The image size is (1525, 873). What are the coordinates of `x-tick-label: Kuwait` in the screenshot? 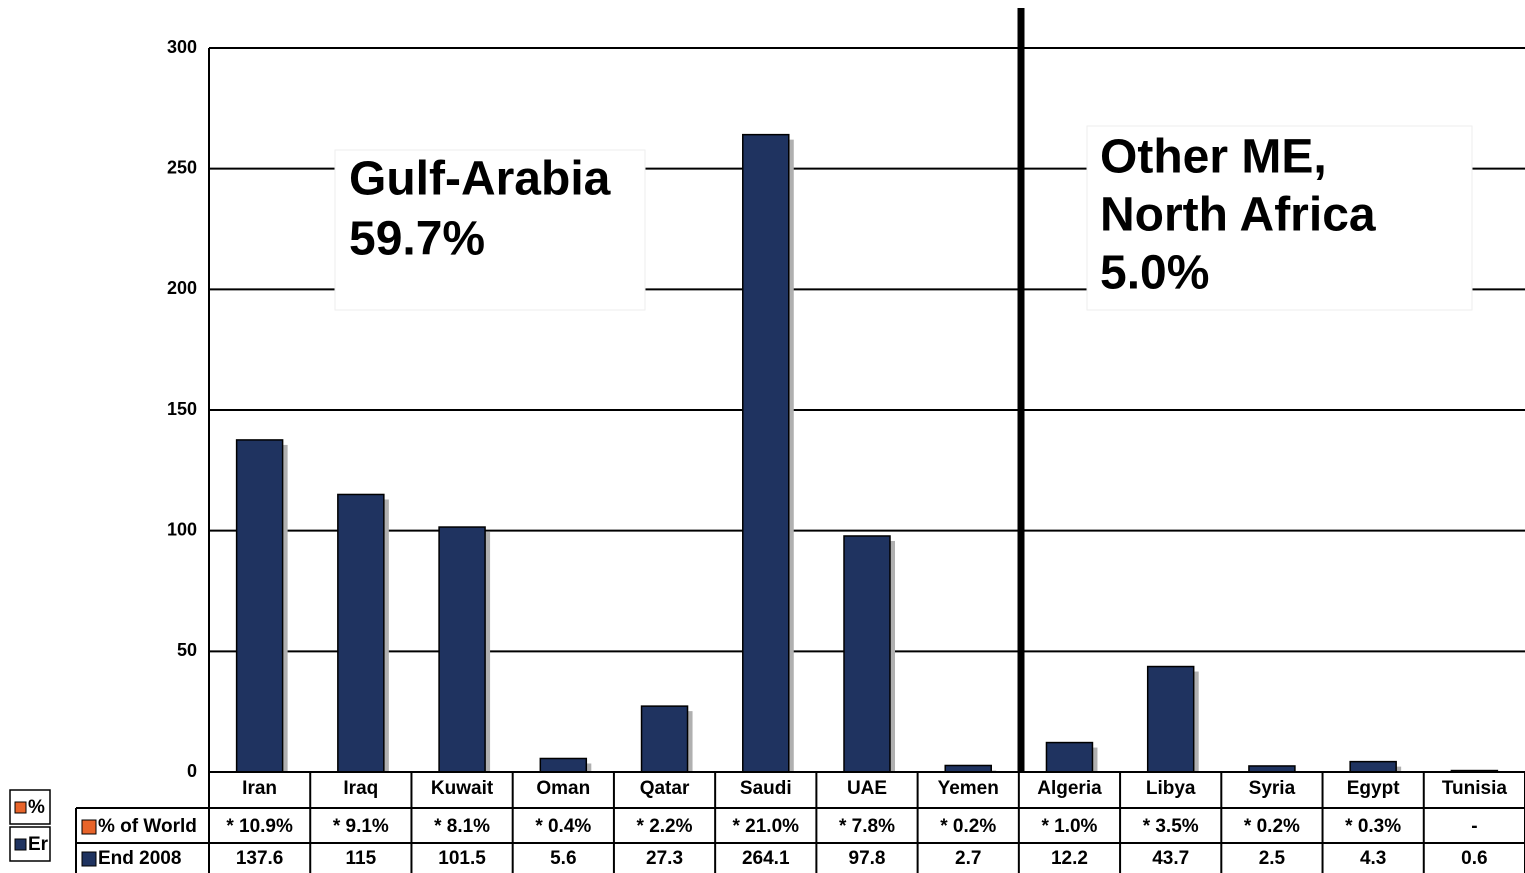 It's located at (462, 788).